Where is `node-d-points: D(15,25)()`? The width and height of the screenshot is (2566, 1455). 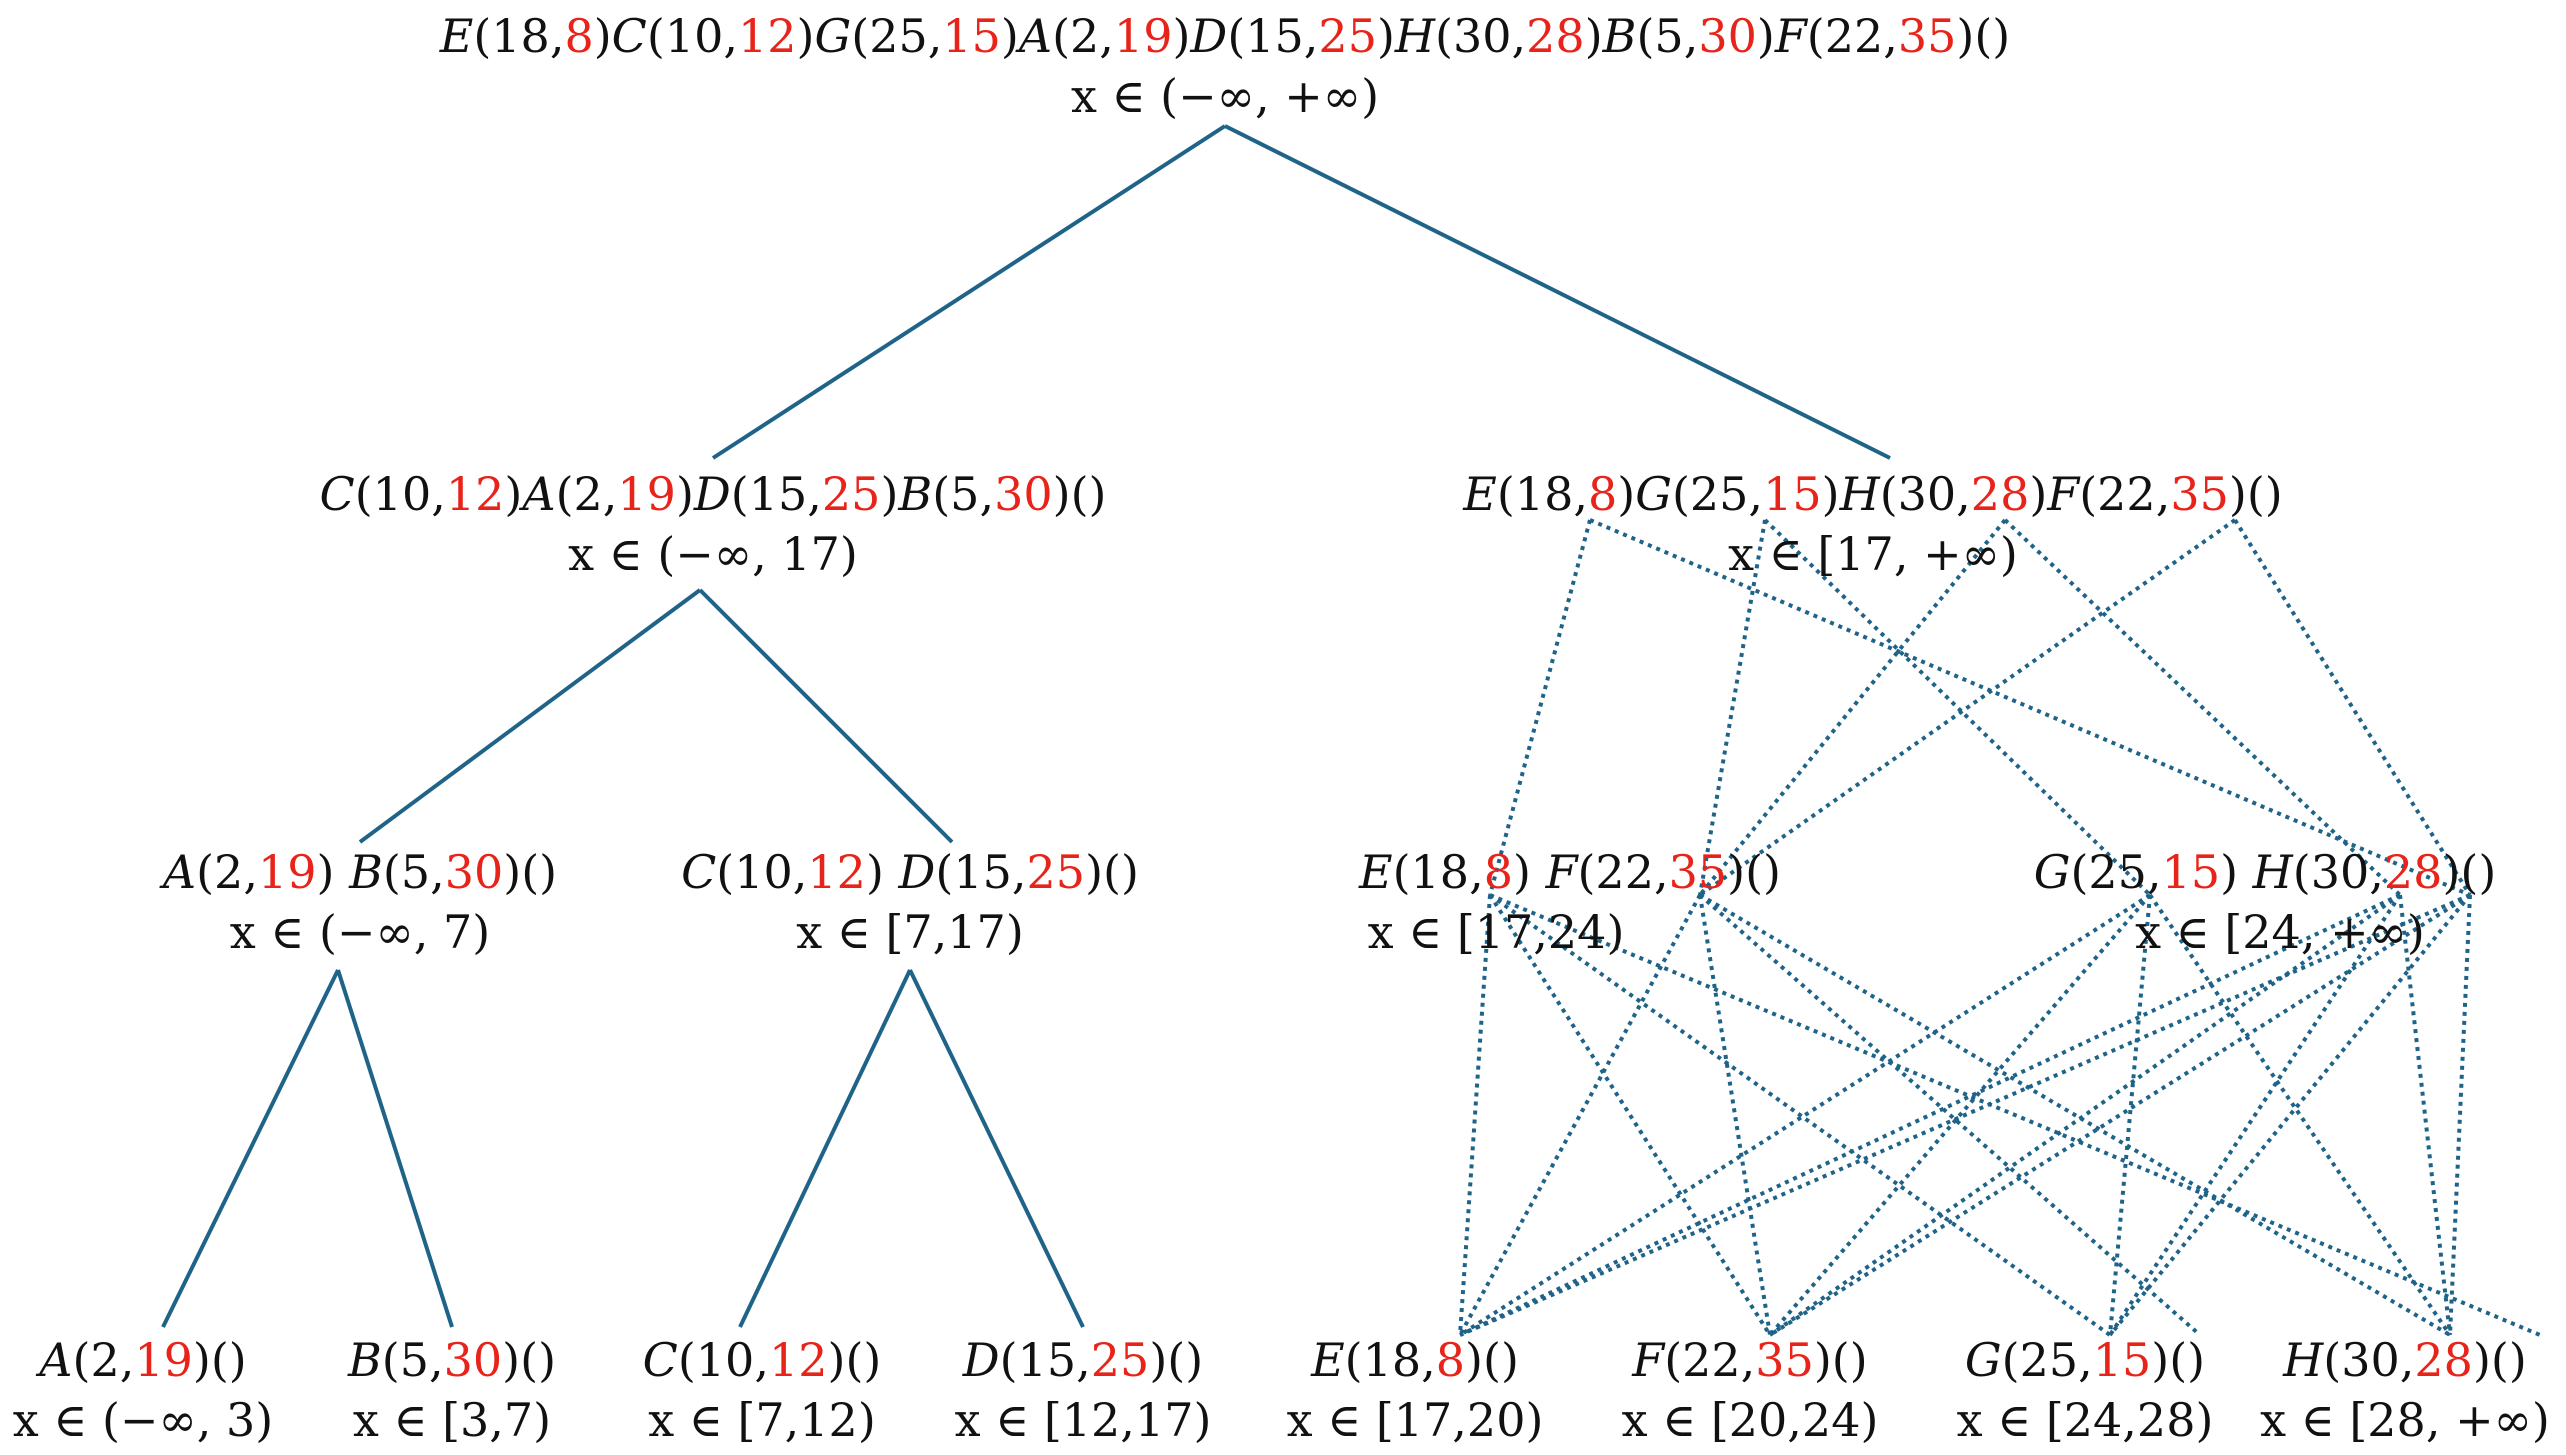
node-d-points: D(15,25)() is located at coordinates (1083, 1360).